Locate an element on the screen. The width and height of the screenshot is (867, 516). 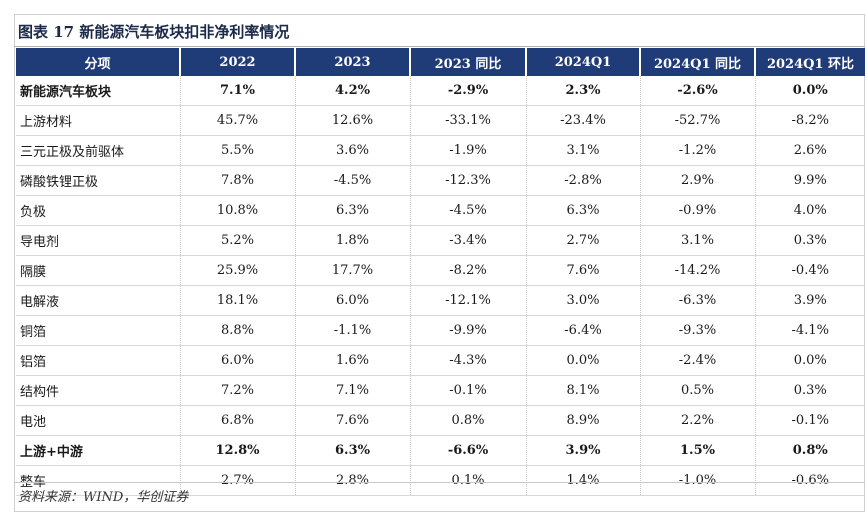
table-row: 隔膜 25.9% 17.7% -8.2% 7.6% -14.2% -0.4% is located at coordinates (440, 270).